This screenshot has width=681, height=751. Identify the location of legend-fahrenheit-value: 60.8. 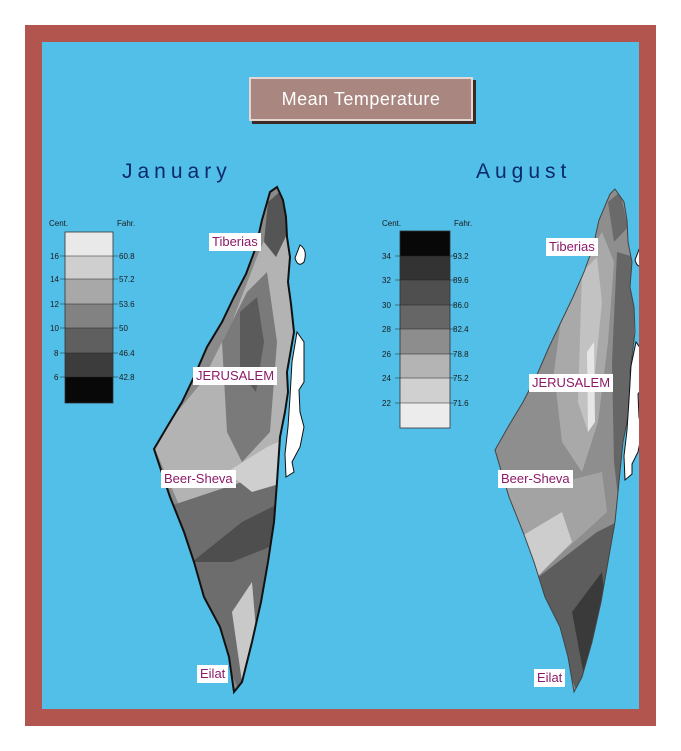
(127, 256).